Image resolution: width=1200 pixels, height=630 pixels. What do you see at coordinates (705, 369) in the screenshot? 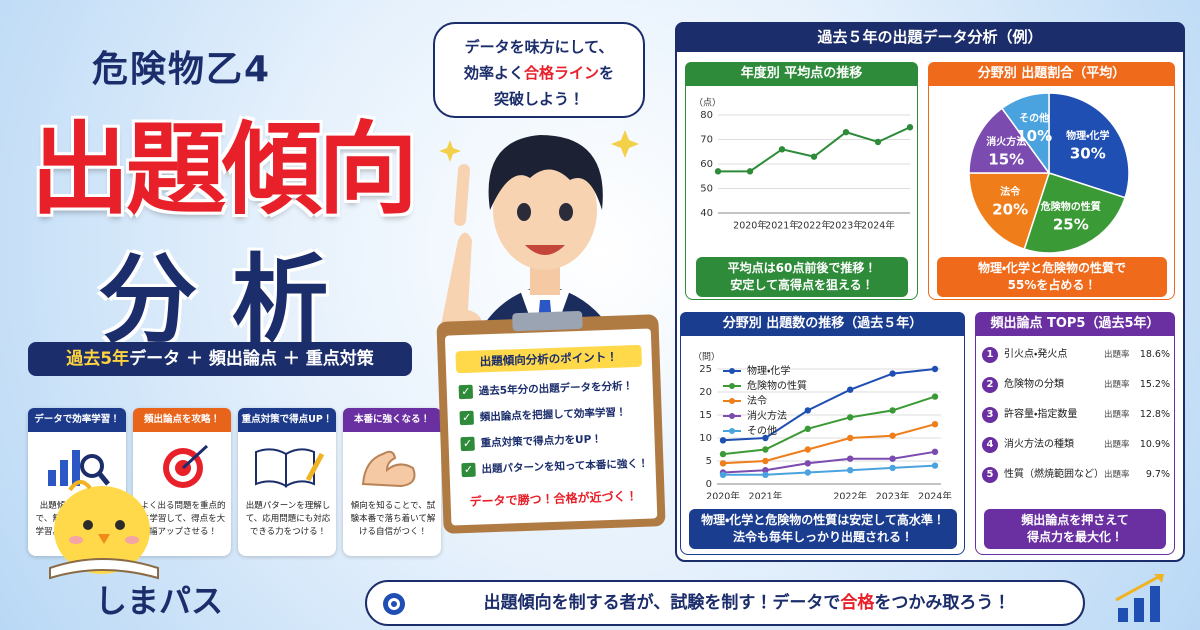
I see `y-tick-label: 25` at bounding box center [705, 369].